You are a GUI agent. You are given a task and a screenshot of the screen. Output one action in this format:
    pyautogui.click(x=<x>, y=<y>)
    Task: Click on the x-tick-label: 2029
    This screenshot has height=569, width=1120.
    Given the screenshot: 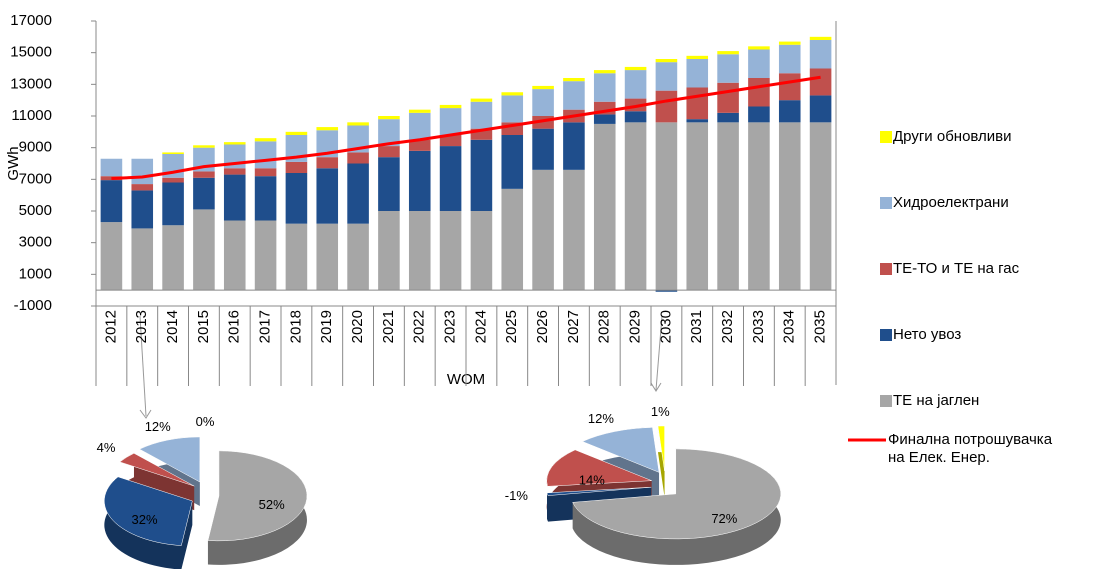 What is the action you would take?
    pyautogui.click(x=635, y=326)
    